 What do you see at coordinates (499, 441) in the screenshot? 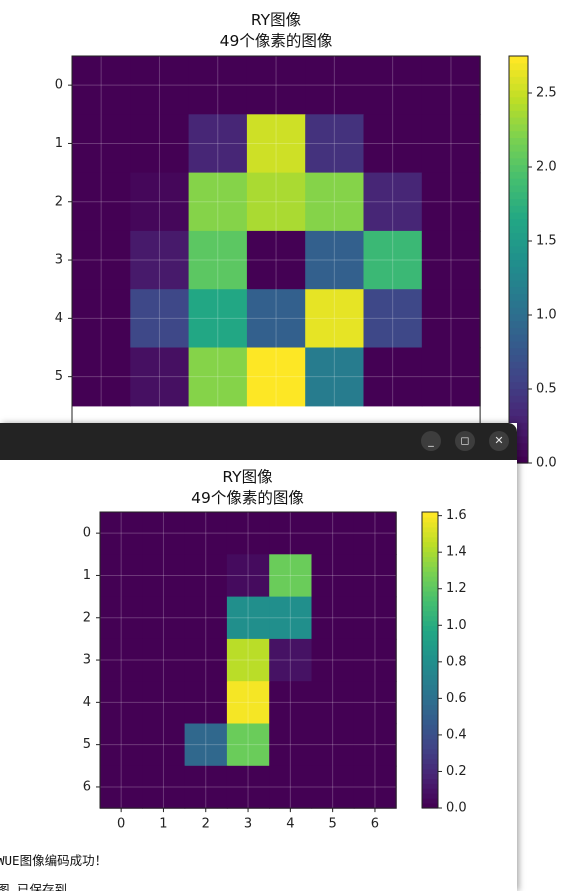
I see `close-icon: ✕` at bounding box center [499, 441].